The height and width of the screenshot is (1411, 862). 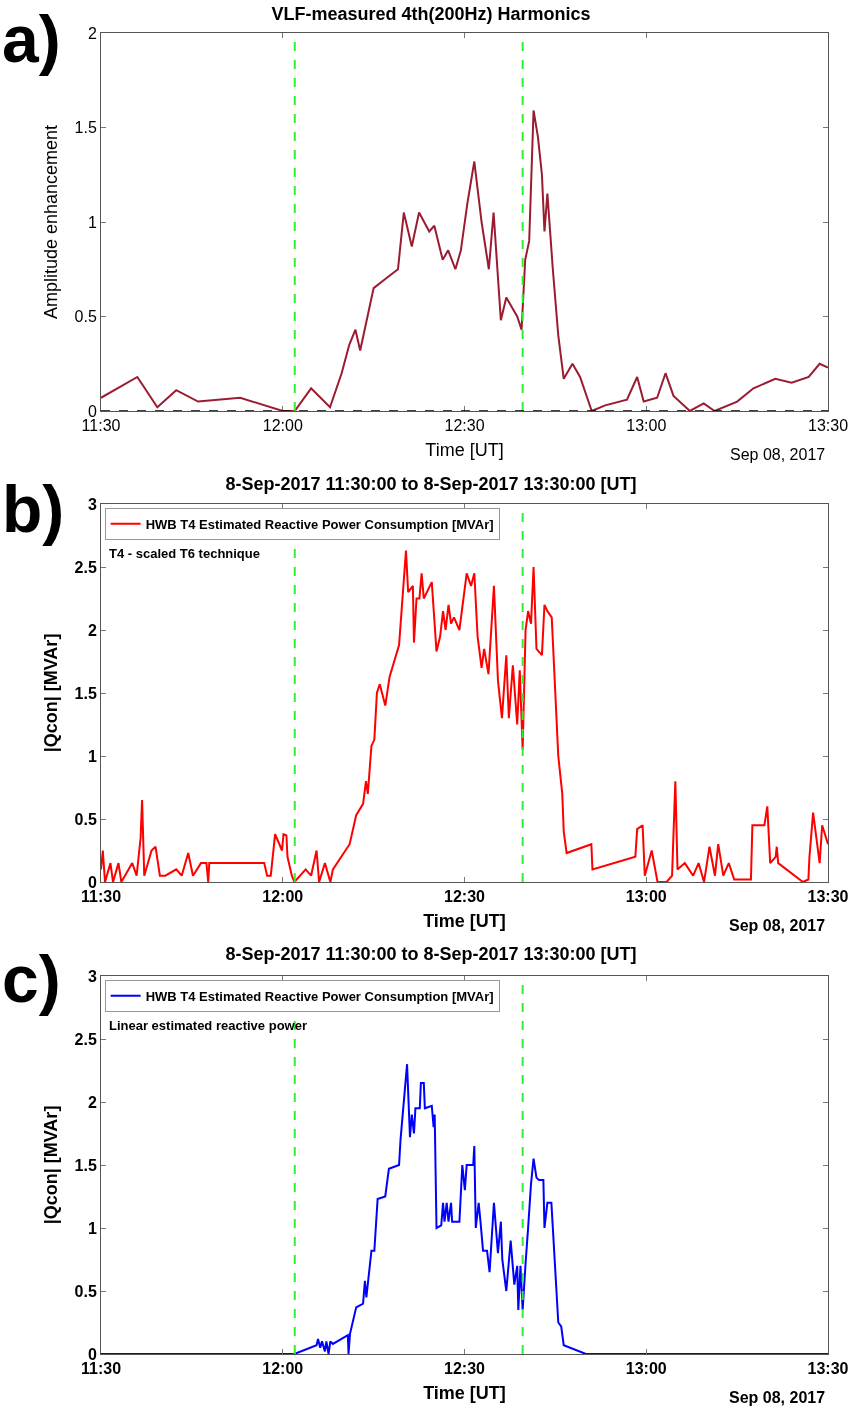 I want to click on y-axis-title: Amplitude enhancement, so click(x=50, y=222).